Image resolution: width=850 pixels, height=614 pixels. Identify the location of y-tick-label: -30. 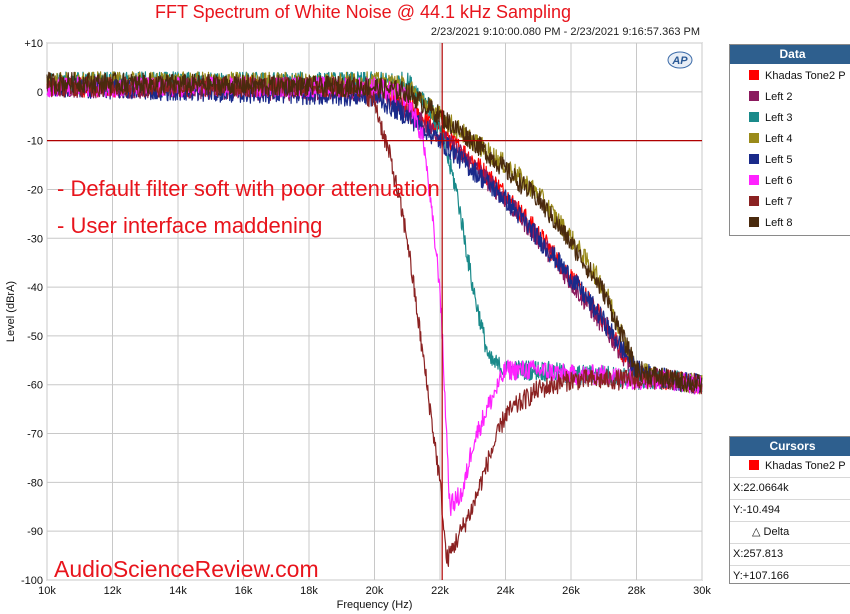
(35, 239).